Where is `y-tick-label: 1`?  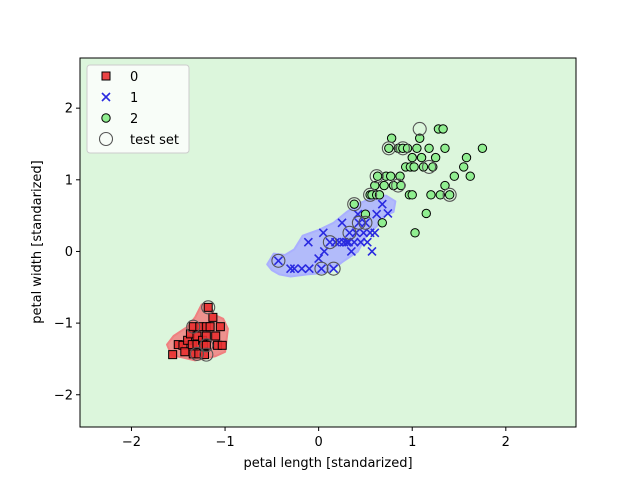 y-tick-label: 1 is located at coordinates (69, 180).